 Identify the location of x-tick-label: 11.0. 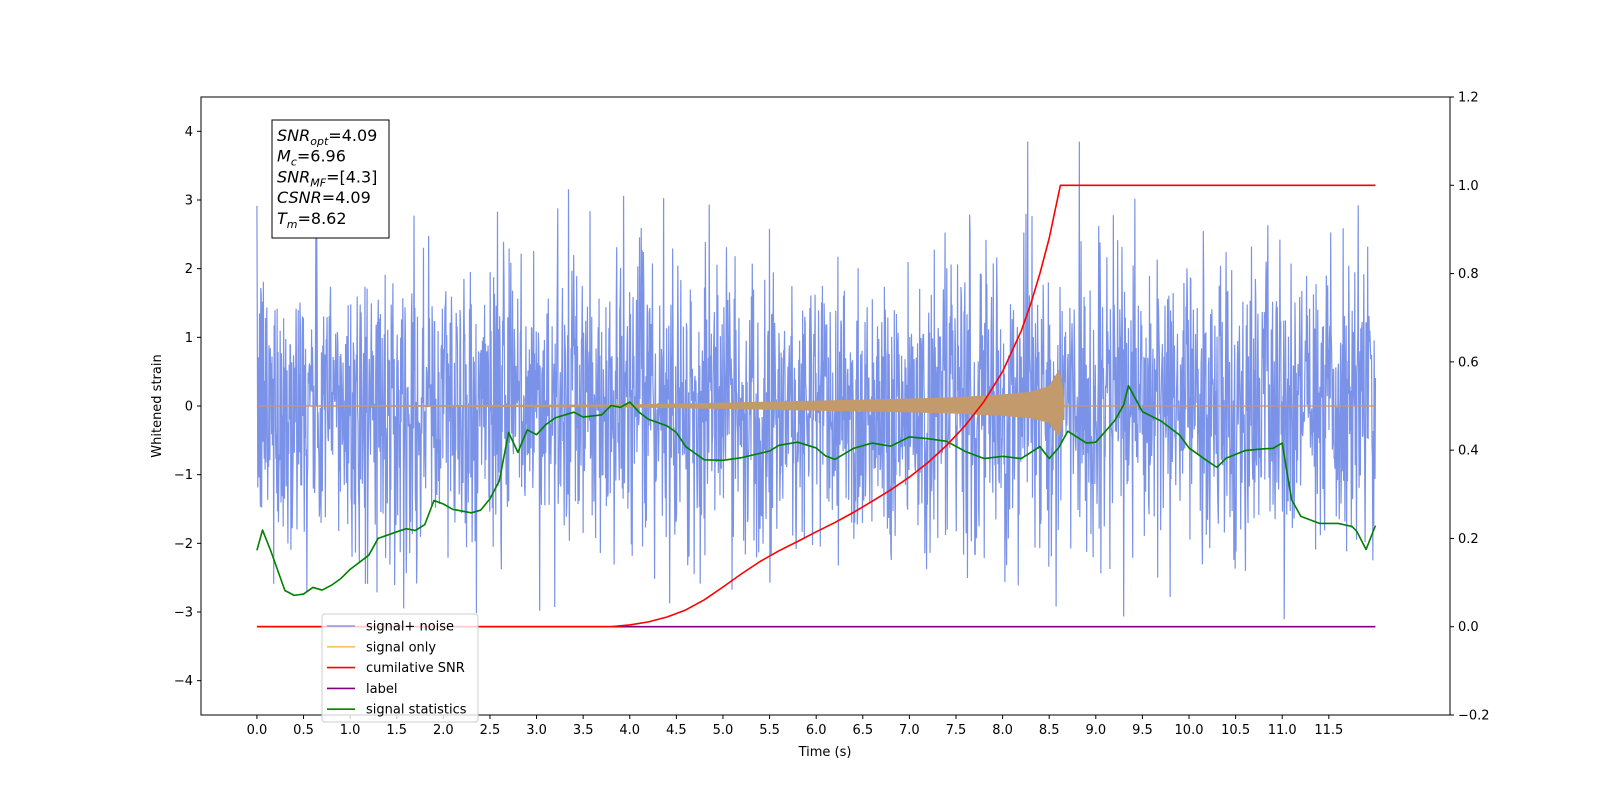
(1282, 730).